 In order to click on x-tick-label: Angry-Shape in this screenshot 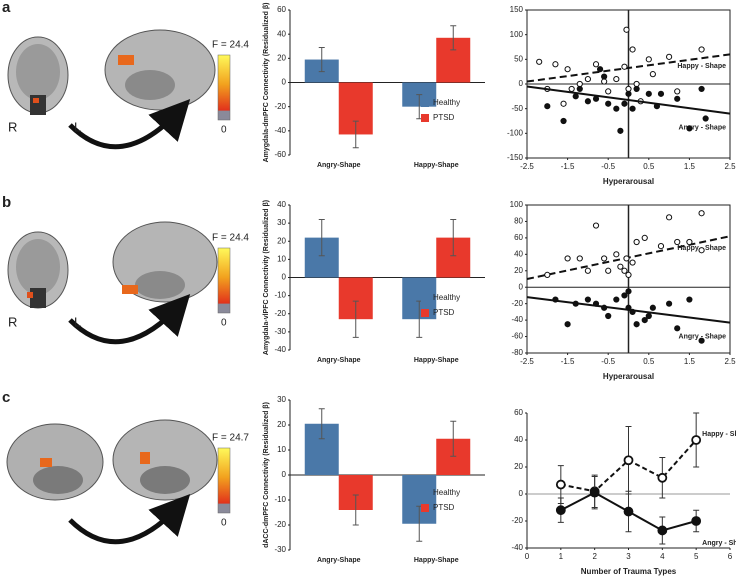, I will do `click(339, 360)`.